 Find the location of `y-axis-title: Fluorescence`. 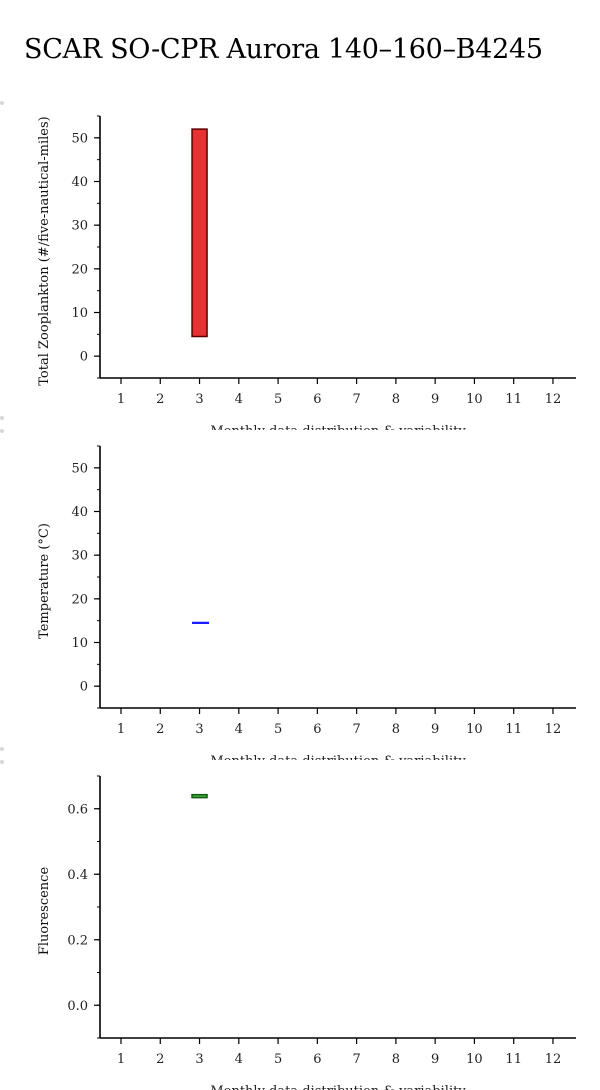

y-axis-title: Fluorescence is located at coordinates (44, 911).